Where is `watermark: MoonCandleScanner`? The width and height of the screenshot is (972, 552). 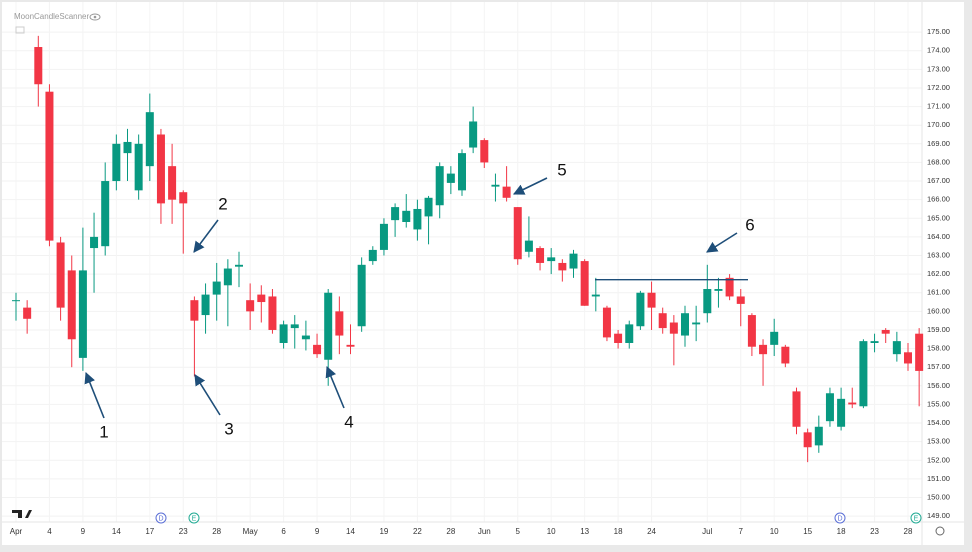 watermark: MoonCandleScanner is located at coordinates (51, 16).